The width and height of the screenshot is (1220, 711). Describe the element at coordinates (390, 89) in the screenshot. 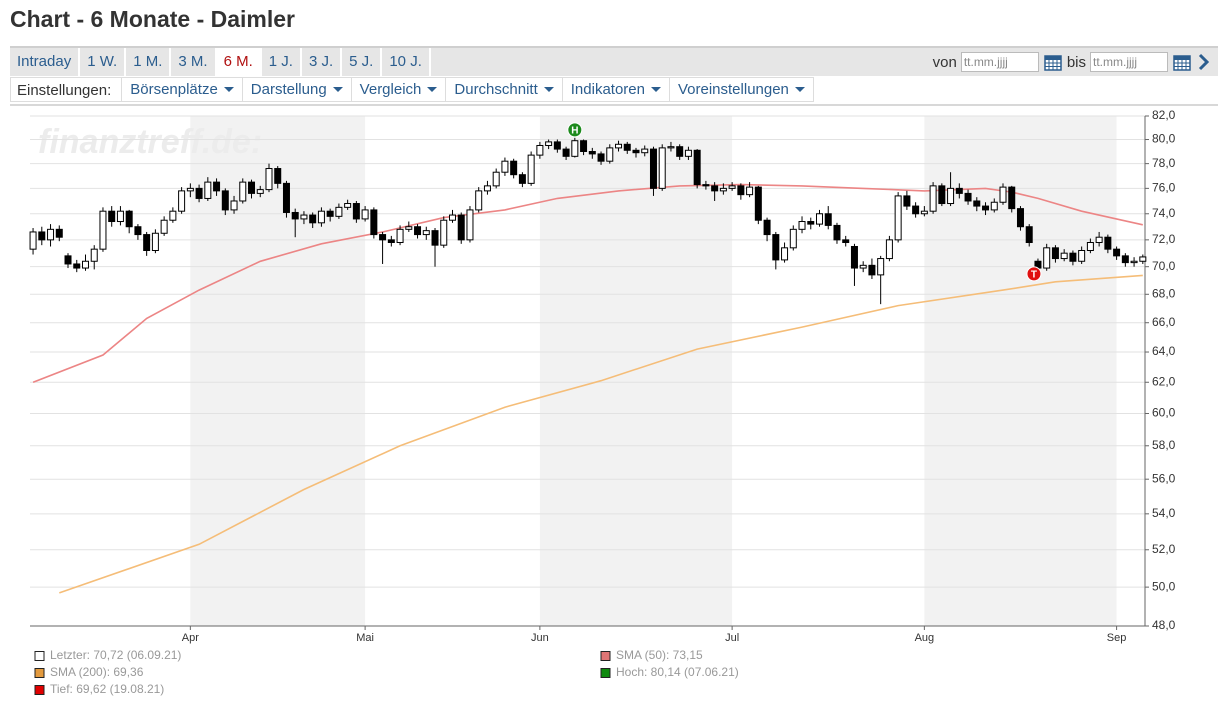

I see `menu-label: Vergleich` at that location.